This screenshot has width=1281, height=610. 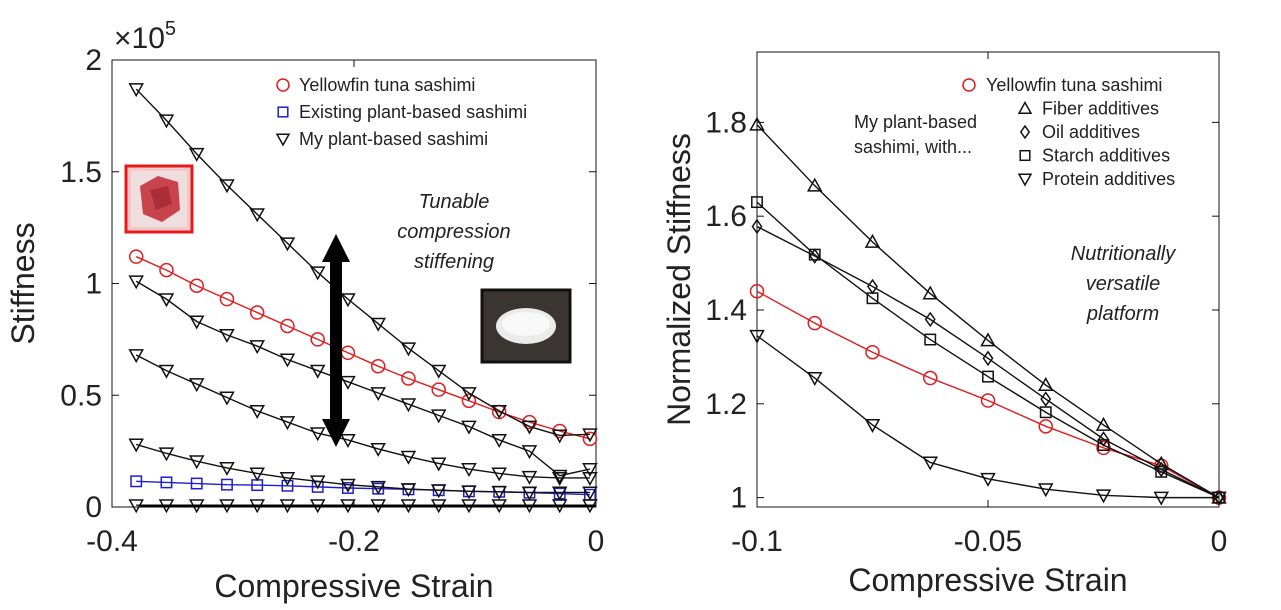 I want to click on exponent-label: ×10⁵, so click(x=145, y=36).